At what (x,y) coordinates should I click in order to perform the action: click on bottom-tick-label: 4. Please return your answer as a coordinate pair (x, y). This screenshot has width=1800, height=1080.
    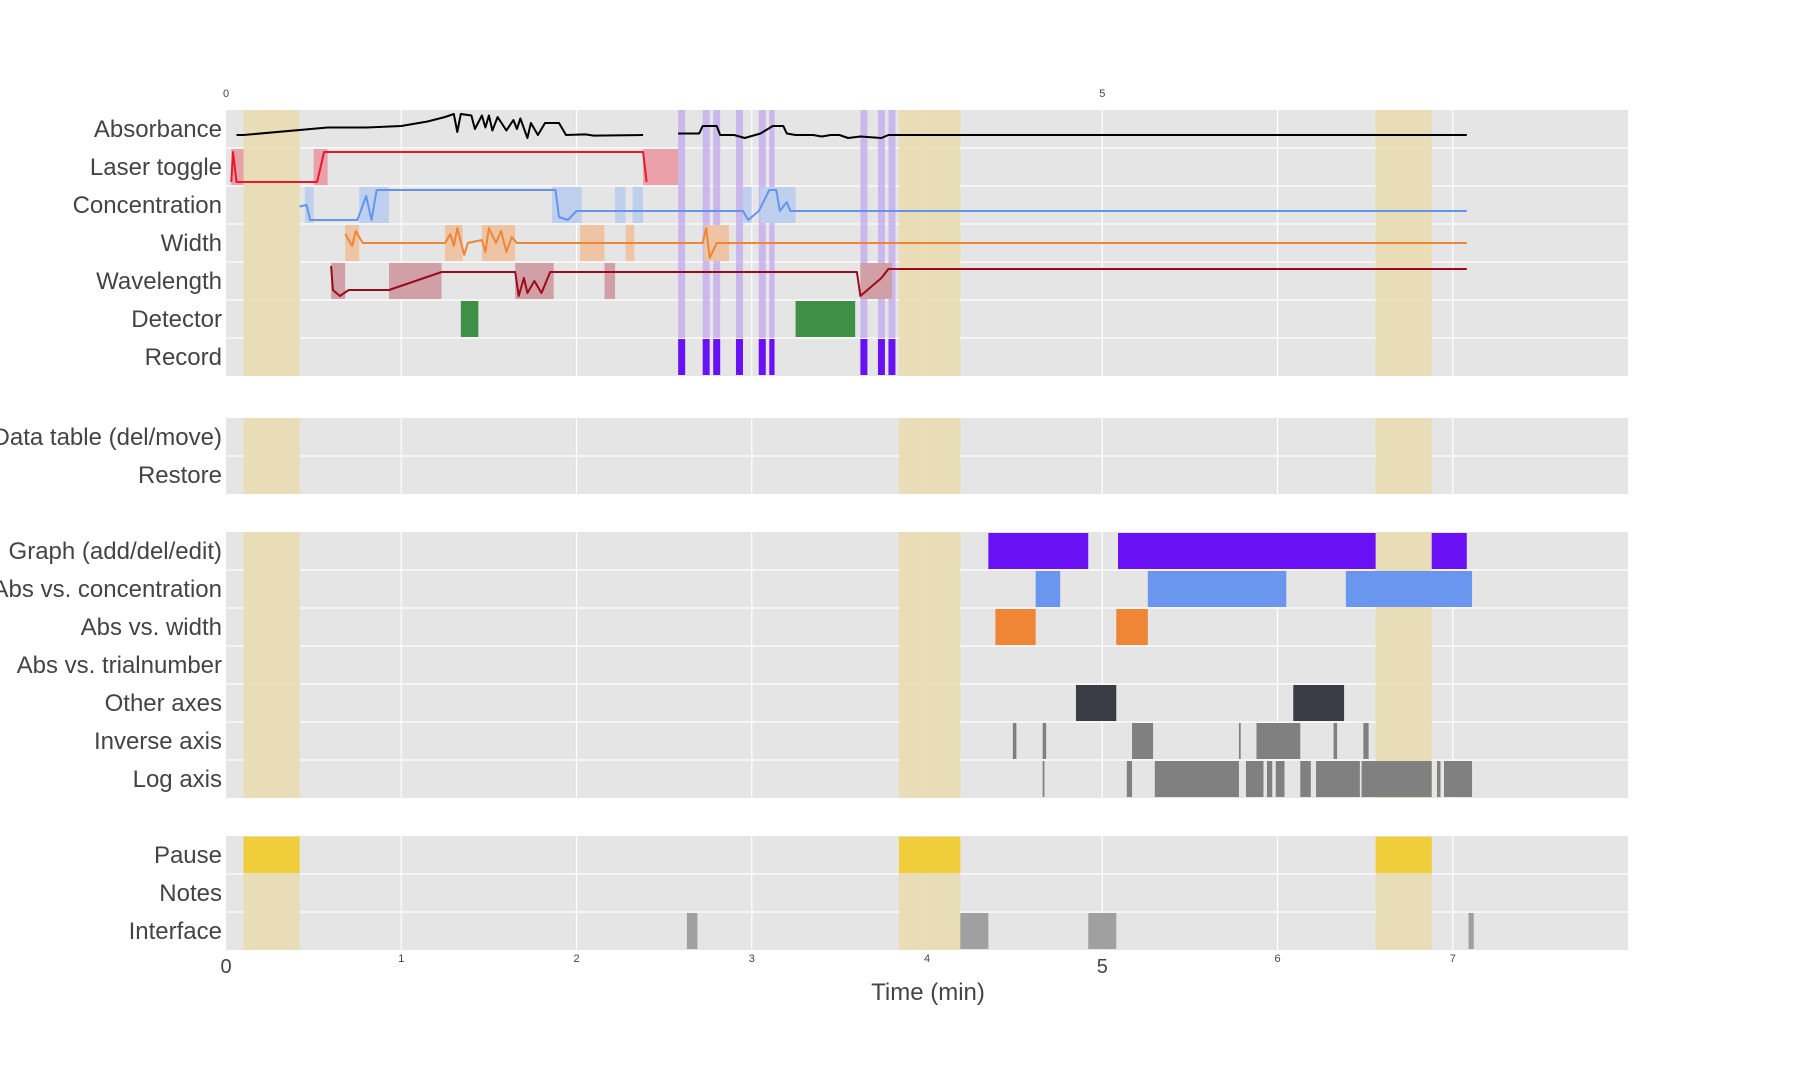
    Looking at the image, I should click on (927, 959).